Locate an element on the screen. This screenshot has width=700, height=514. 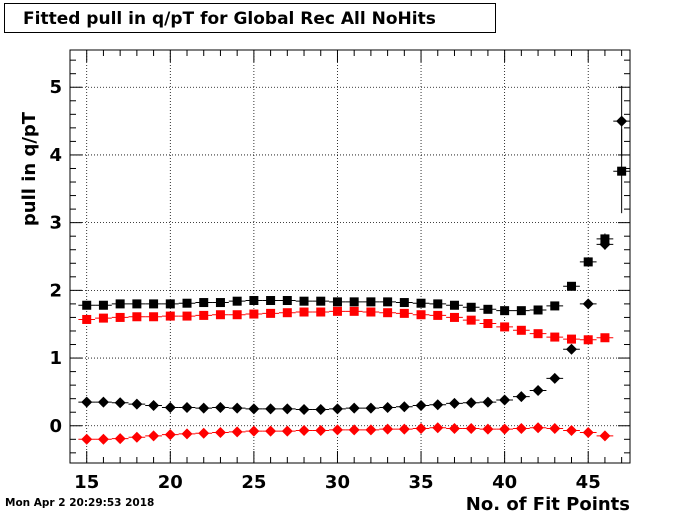
y-tick-label: 1 is located at coordinates (55, 358).